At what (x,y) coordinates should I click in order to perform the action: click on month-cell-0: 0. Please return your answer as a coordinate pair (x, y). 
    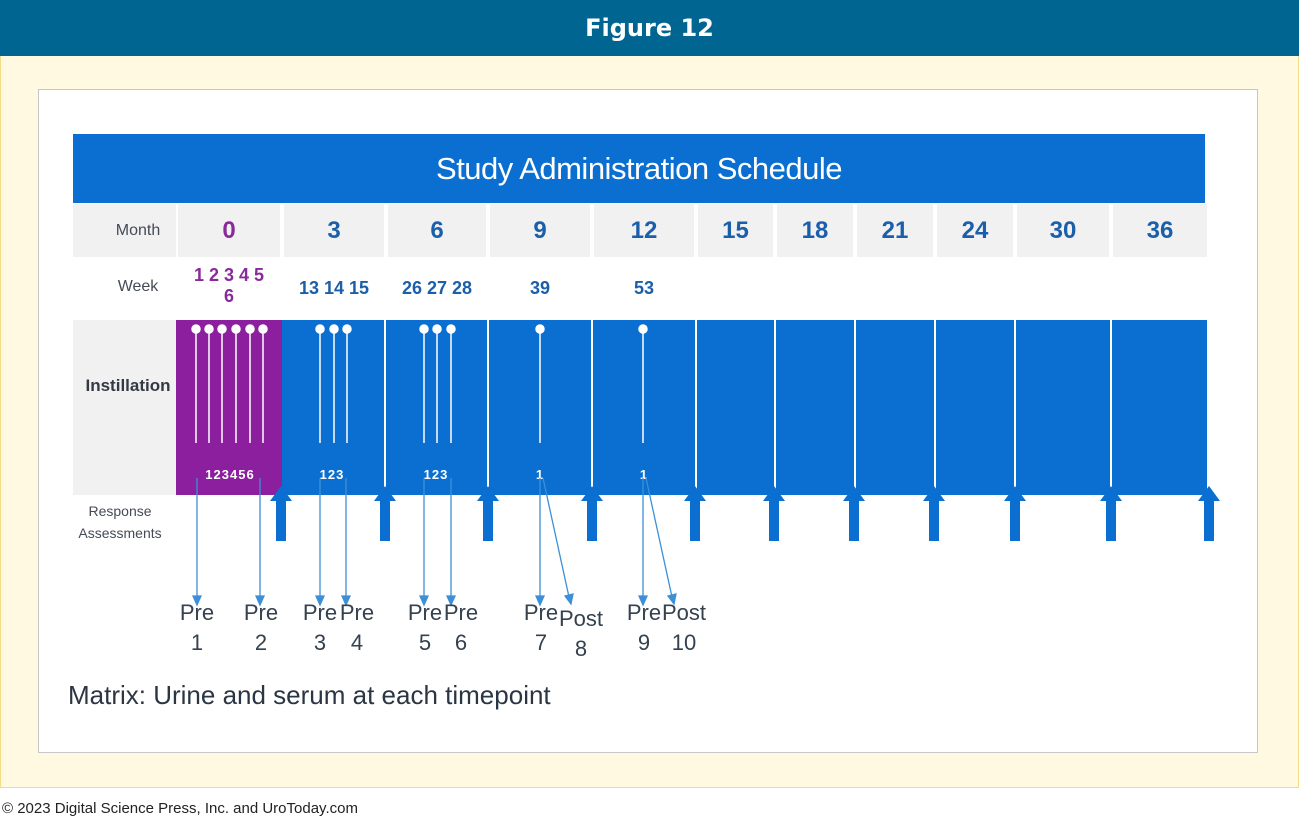
    Looking at the image, I should click on (229, 230).